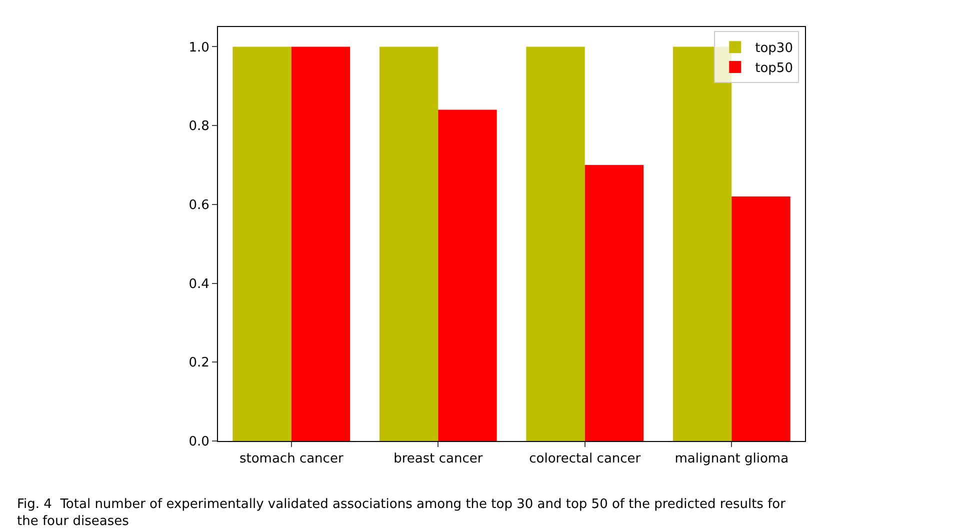 This screenshot has height=531, width=956. What do you see at coordinates (439, 459) in the screenshot?
I see `x-tick-label: breast cancer` at bounding box center [439, 459].